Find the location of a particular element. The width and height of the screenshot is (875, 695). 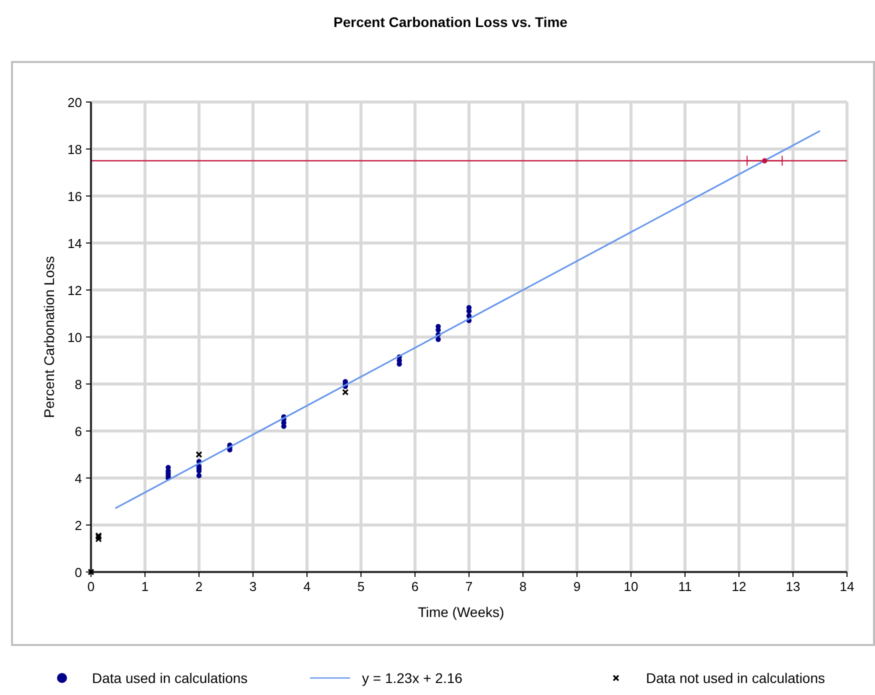

x-tick-label: 8 is located at coordinates (523, 586).